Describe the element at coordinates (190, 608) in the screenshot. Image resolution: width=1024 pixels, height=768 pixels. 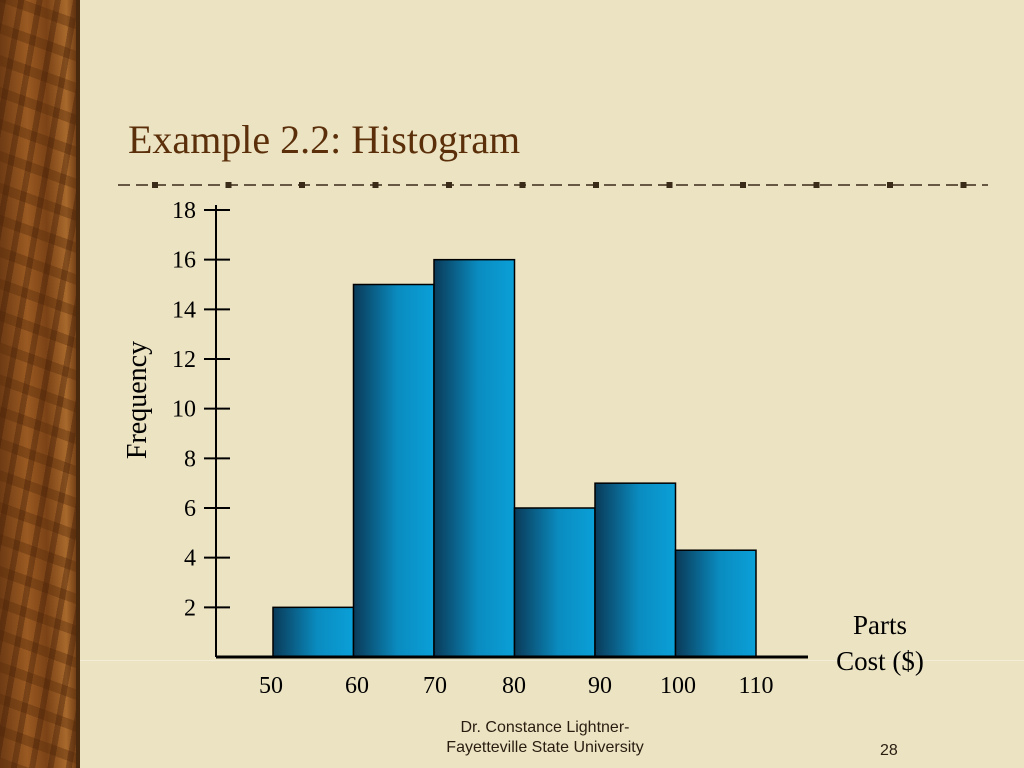
I see `y-tick-label: 2` at that location.